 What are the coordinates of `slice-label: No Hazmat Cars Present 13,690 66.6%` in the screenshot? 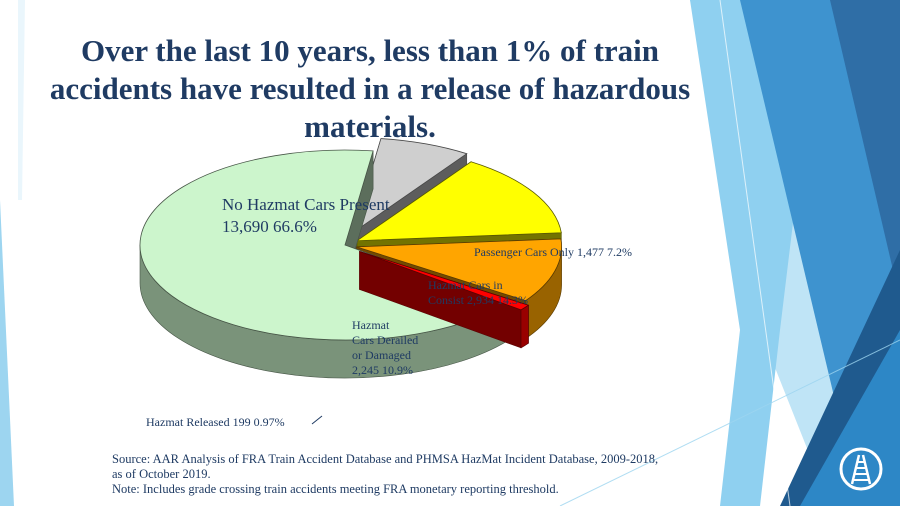 It's located at (306, 215).